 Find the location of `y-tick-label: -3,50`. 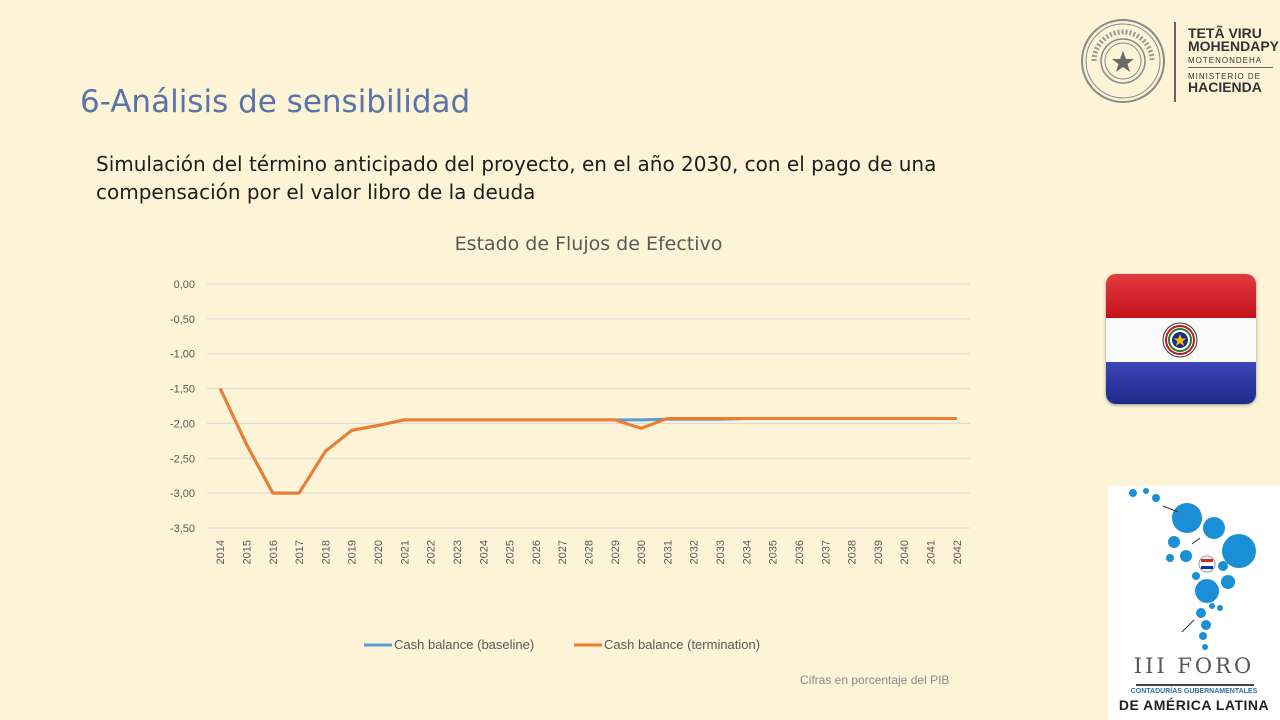

y-tick-label: -3,50 is located at coordinates (182, 529).